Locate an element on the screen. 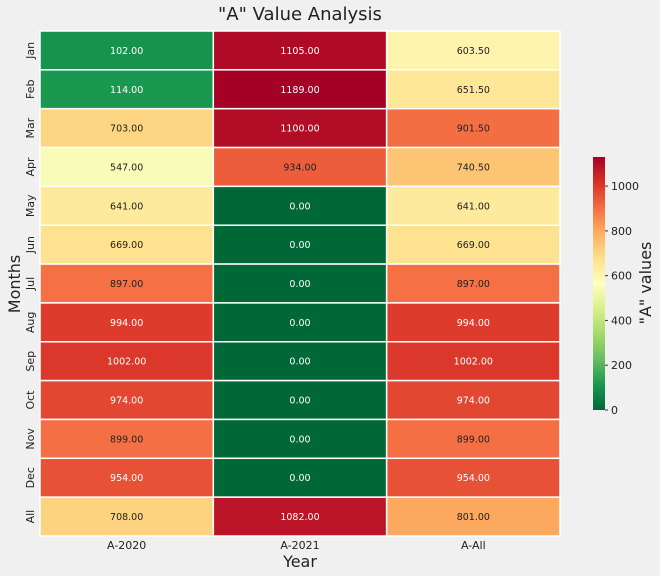 This screenshot has width=660, height=576. y-tick-label: Jul is located at coordinates (30, 284).